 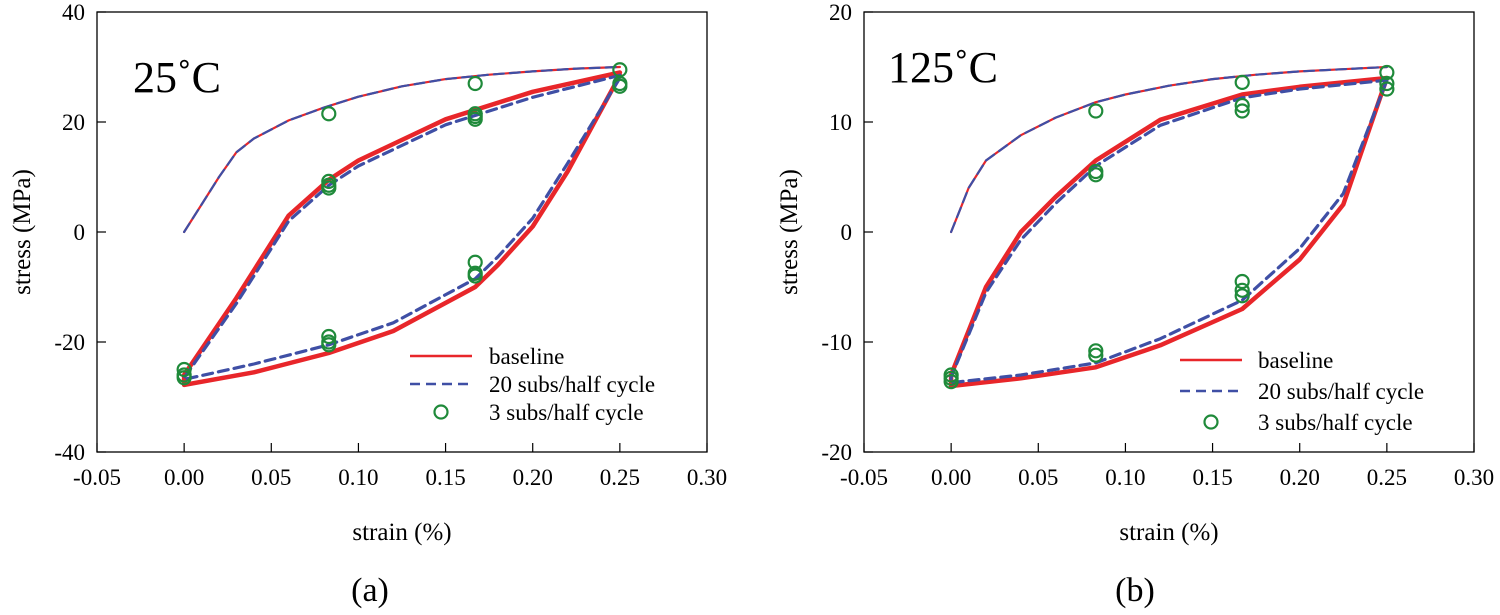 I want to click on y-tick-label: 40, so click(x=73, y=12).